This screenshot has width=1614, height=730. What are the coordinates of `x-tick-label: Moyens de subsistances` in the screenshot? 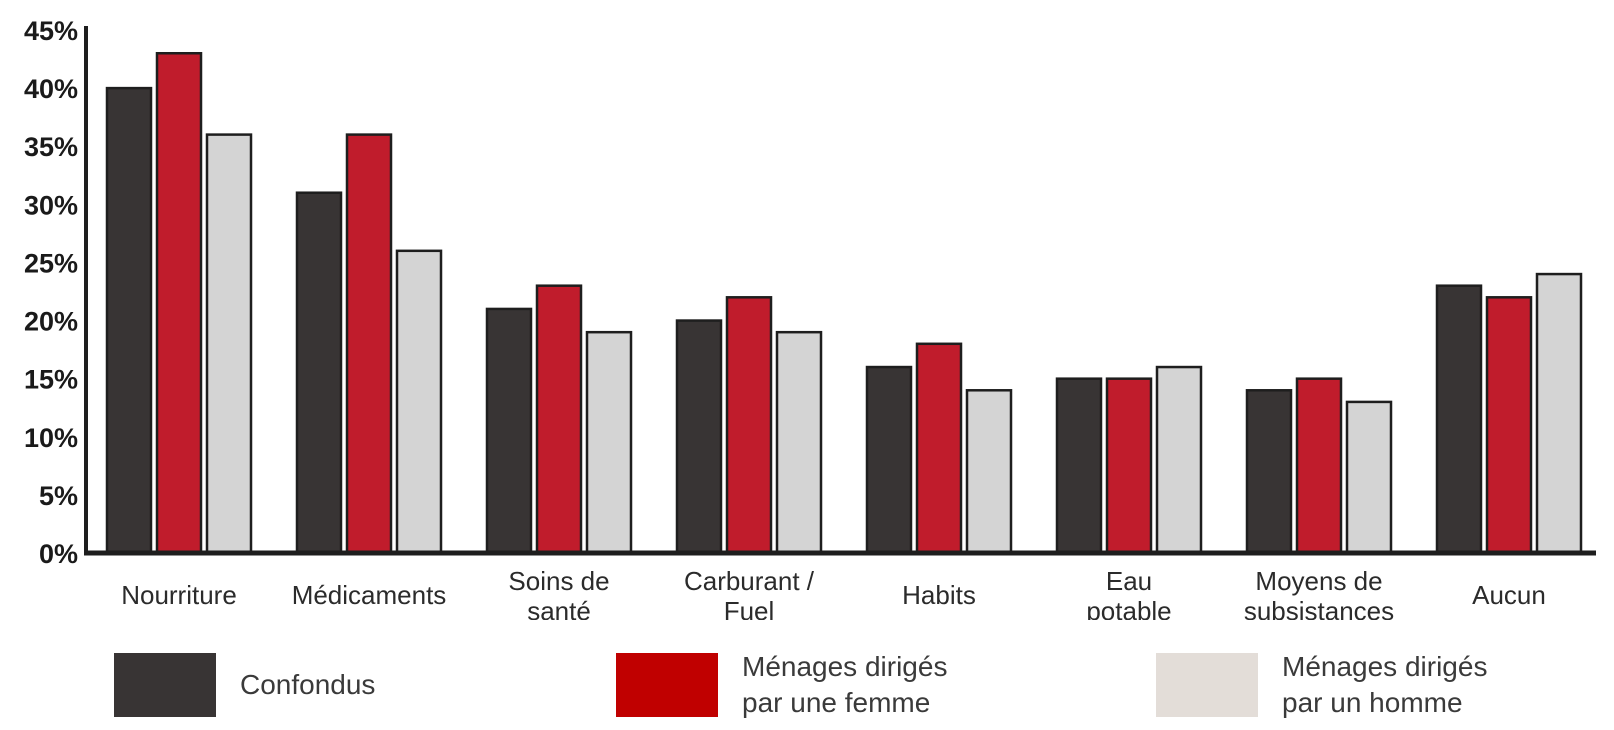 It's located at (1319, 593).